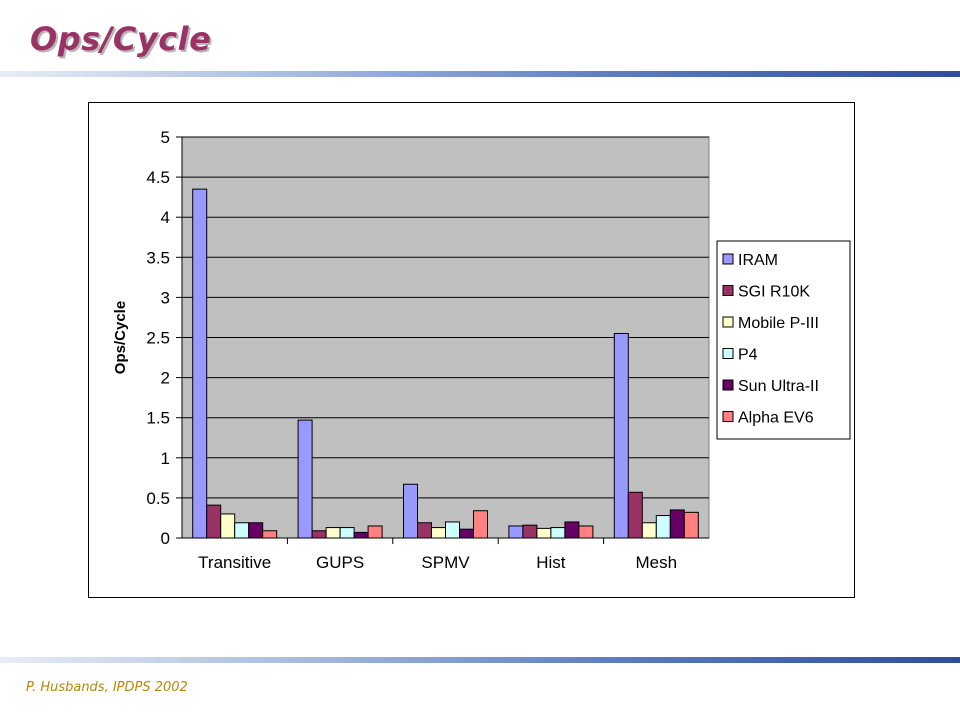  I want to click on y-tick-label: 1.5, so click(158, 418).